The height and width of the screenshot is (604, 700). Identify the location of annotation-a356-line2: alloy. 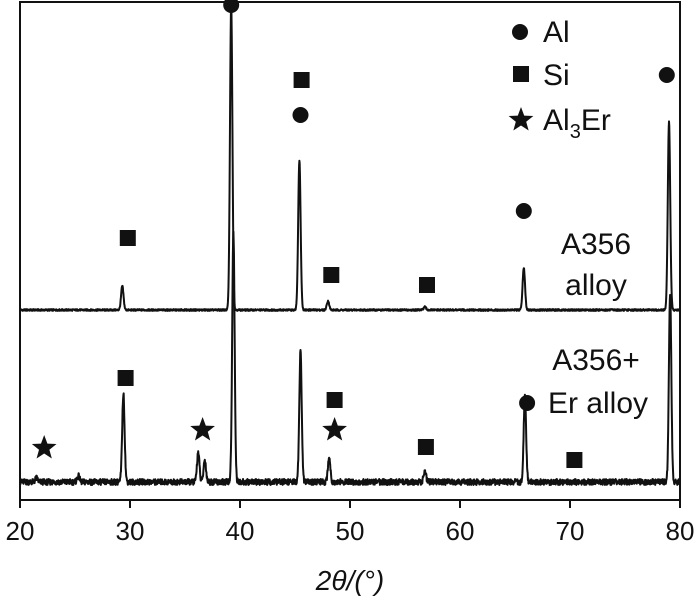
(596, 285).